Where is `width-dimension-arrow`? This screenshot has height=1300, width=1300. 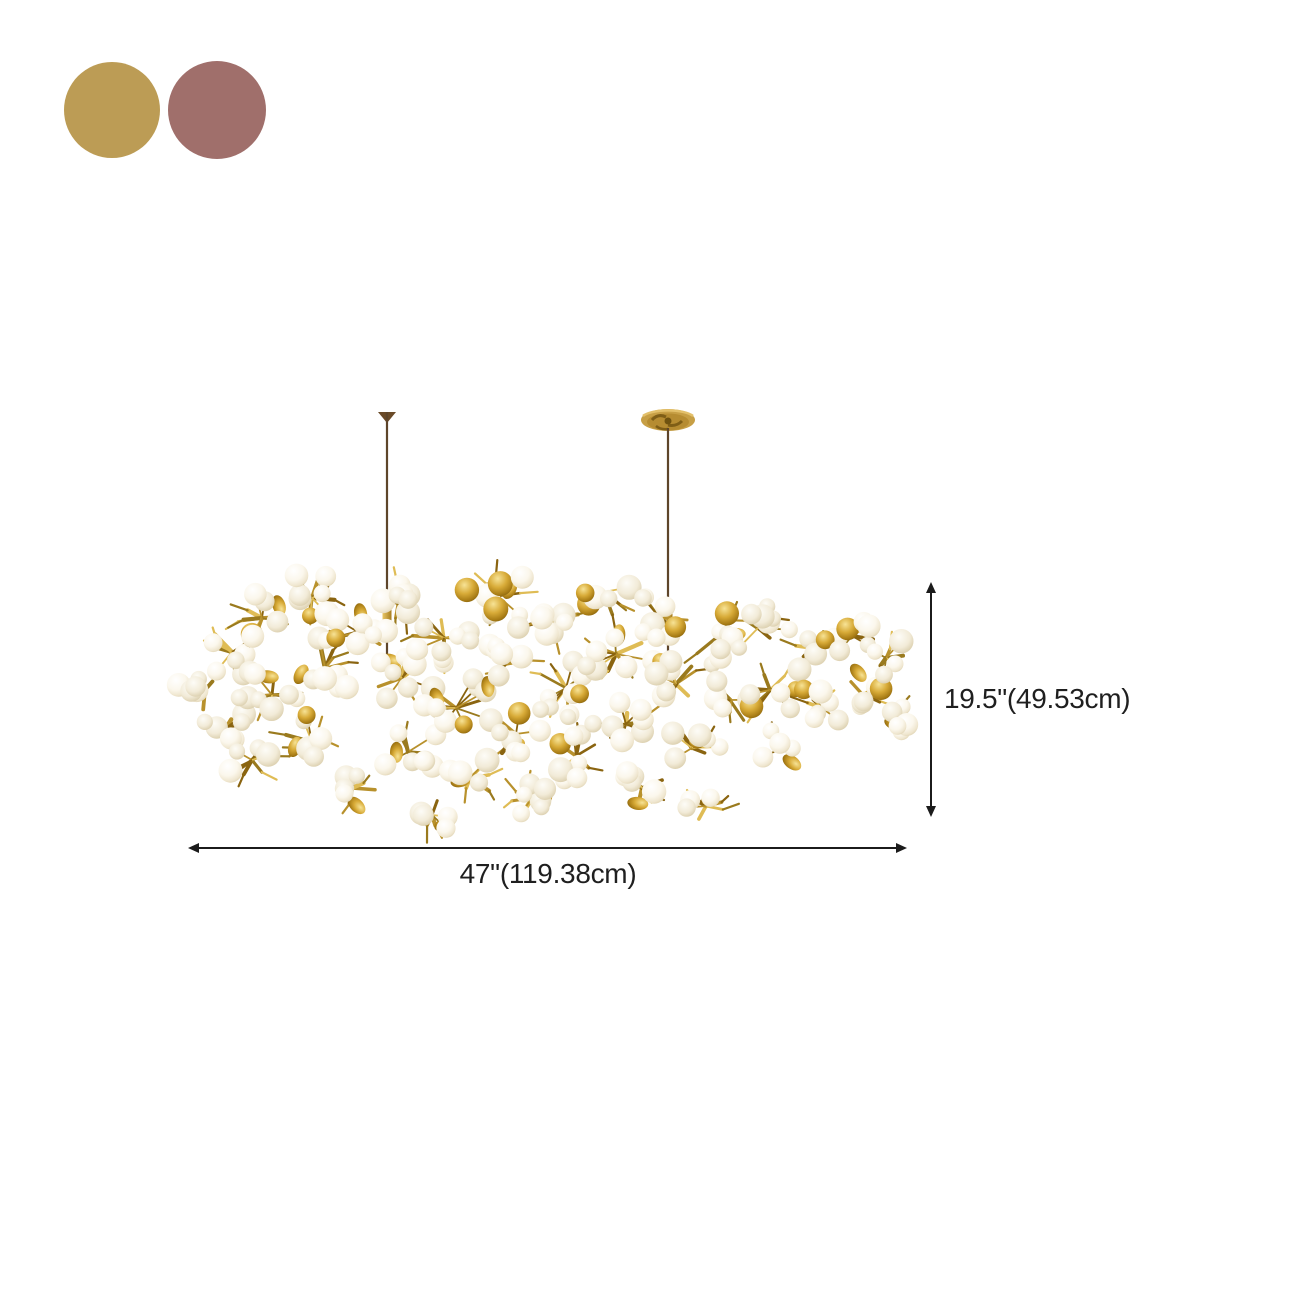 width-dimension-arrow is located at coordinates (547, 848).